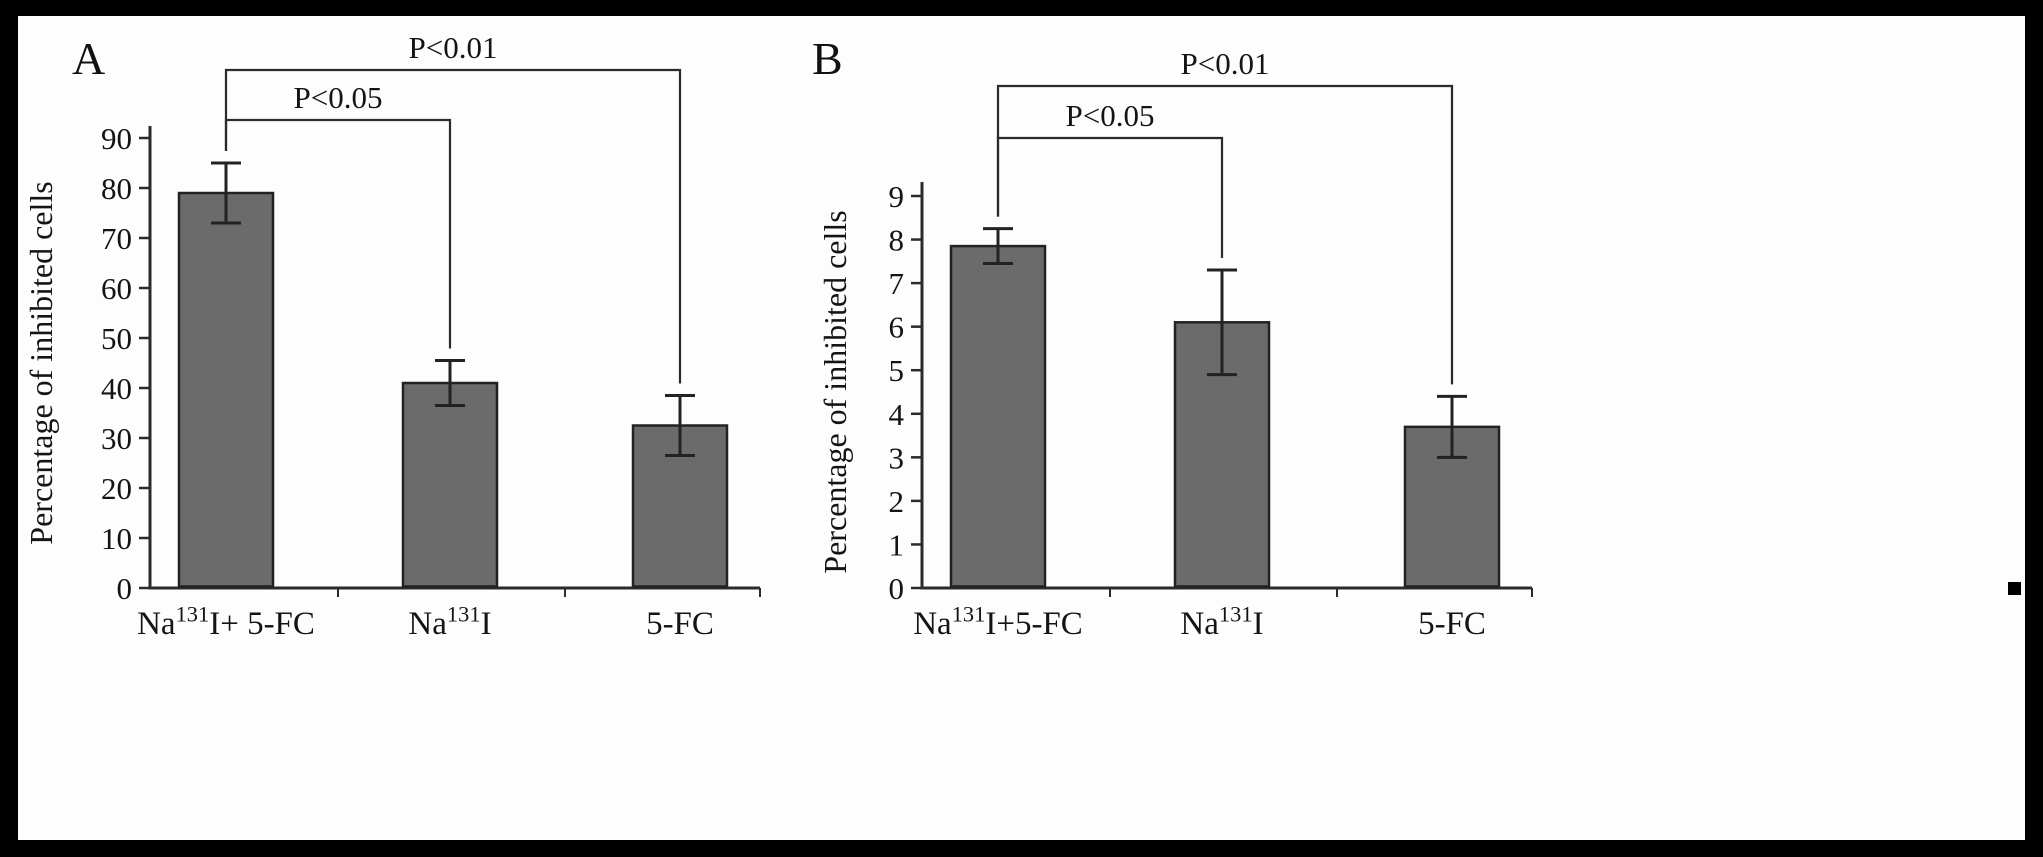 The width and height of the screenshot is (2043, 857). Describe the element at coordinates (116, 288) in the screenshot. I see `y-tick-label: 60` at that location.